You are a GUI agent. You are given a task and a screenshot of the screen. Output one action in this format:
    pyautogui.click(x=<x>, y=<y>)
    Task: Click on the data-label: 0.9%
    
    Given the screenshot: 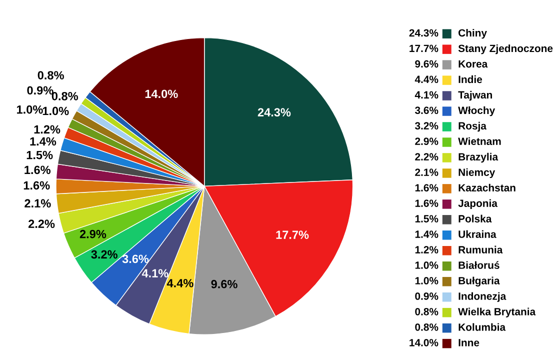 What is the action you would take?
    pyautogui.click(x=40, y=90)
    